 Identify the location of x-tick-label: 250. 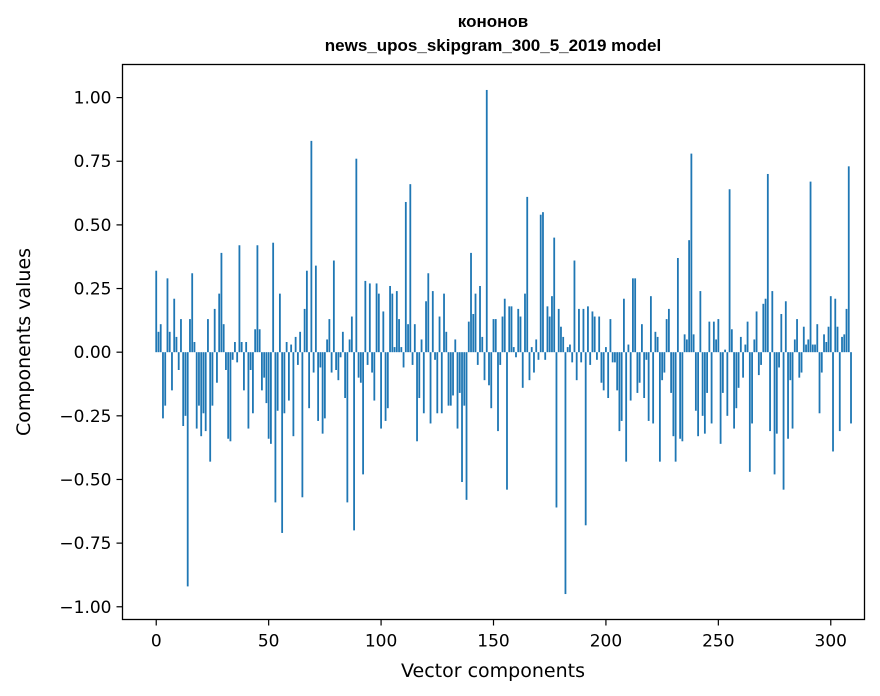
(718, 642).